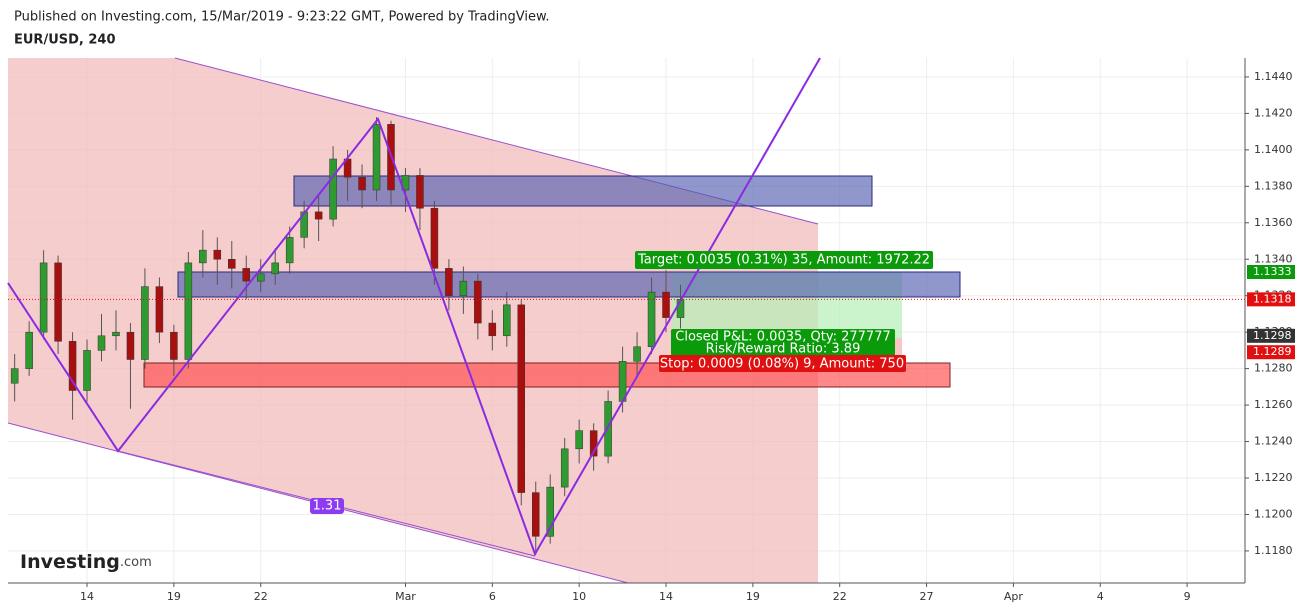 This screenshot has width=1299, height=613. I want to click on ratio-label: 1.31, so click(327, 506).